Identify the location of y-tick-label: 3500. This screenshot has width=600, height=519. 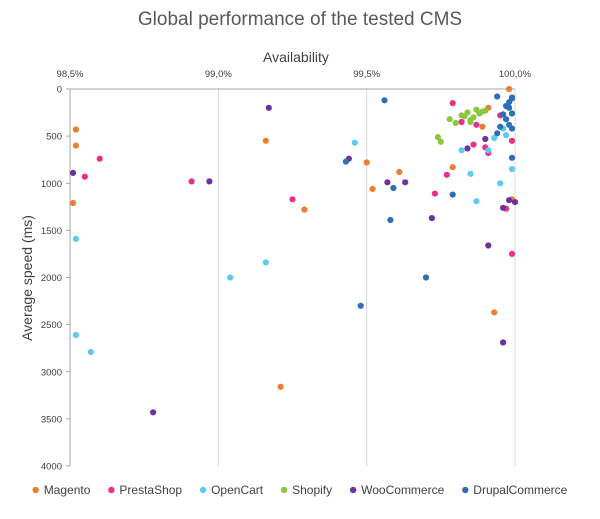
(51, 419).